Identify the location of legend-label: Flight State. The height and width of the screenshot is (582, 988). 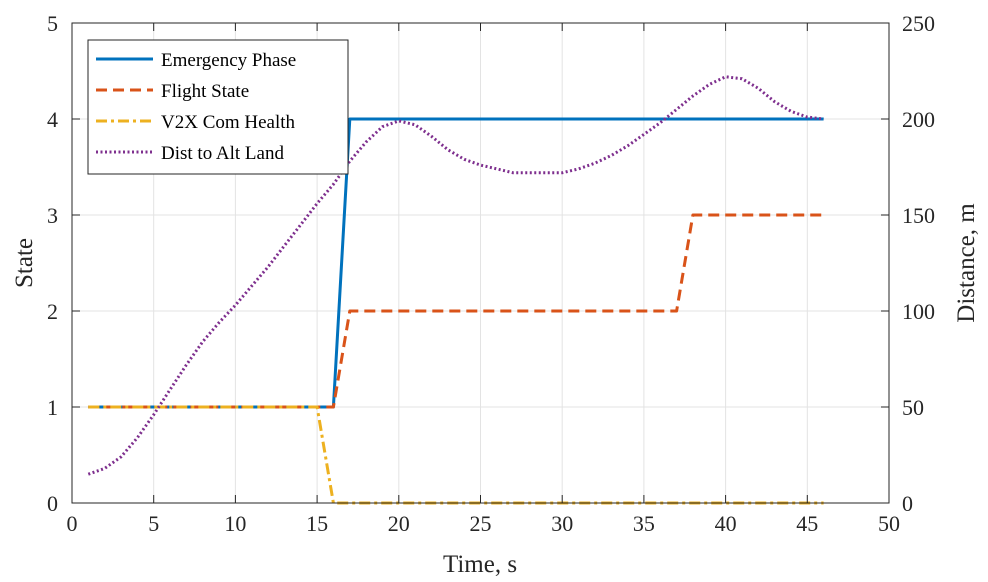
(205, 91).